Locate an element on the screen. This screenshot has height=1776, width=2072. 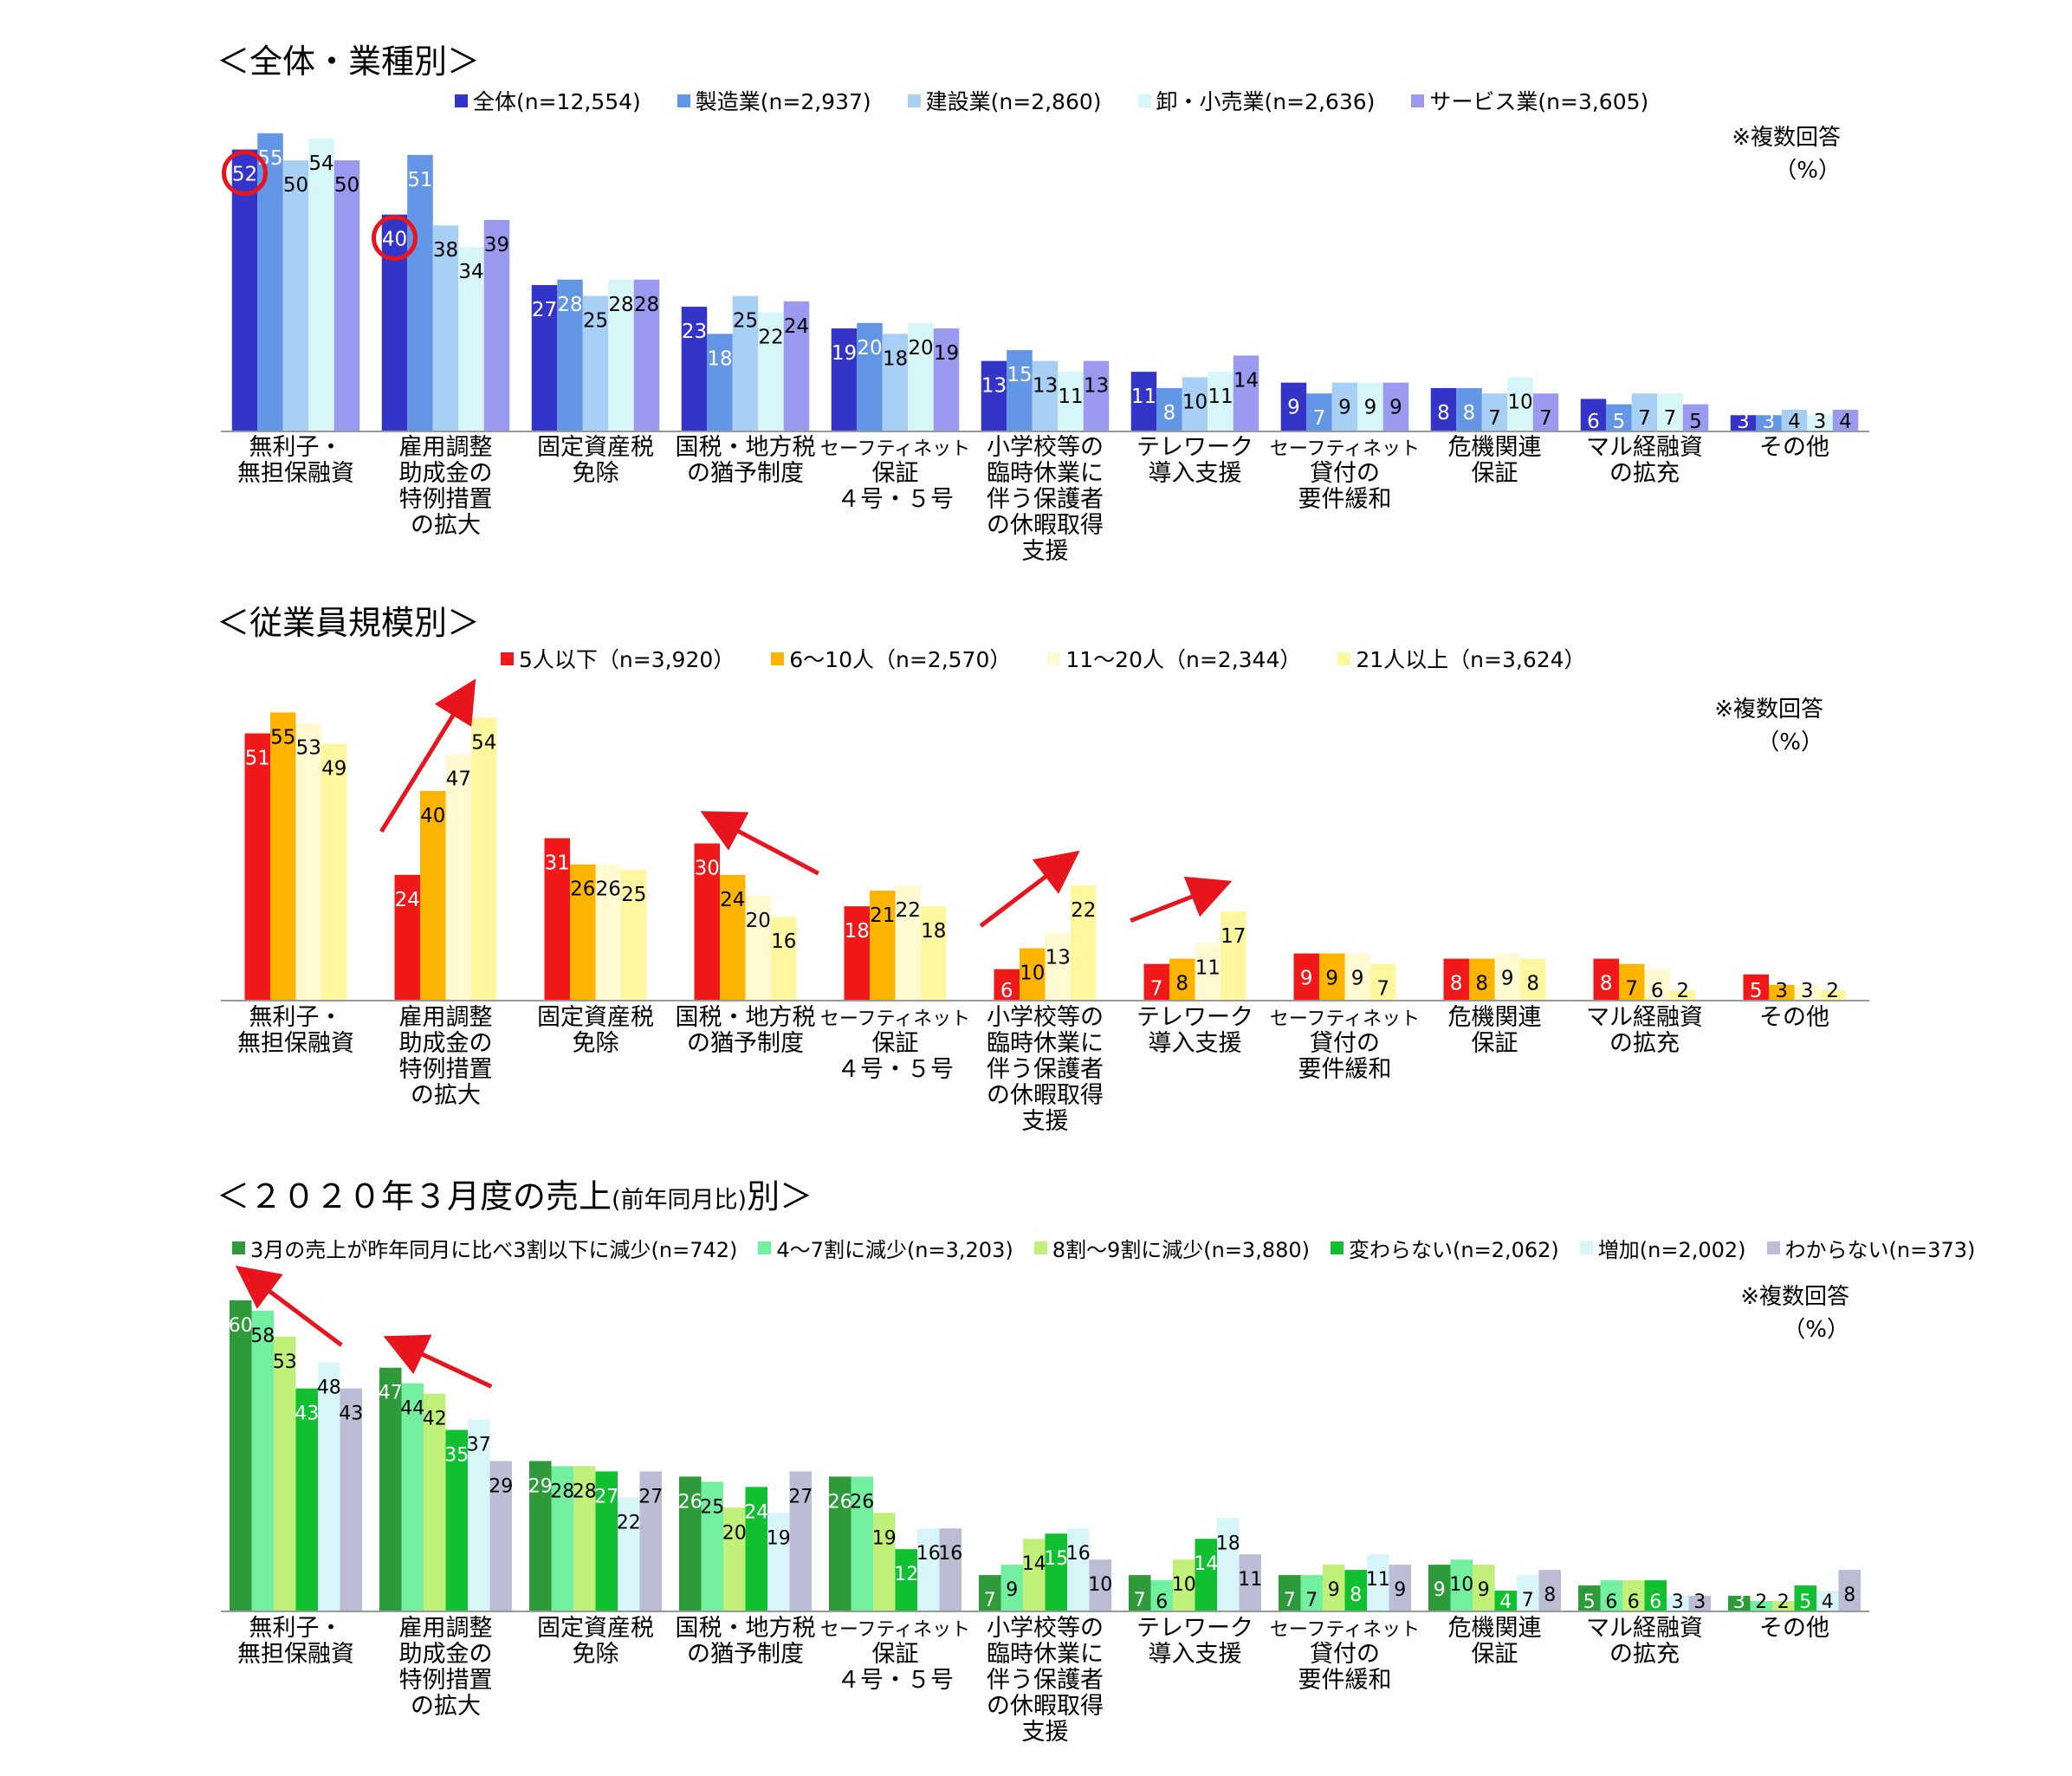
category-label: 小学校等の is located at coordinates (1045, 1017).